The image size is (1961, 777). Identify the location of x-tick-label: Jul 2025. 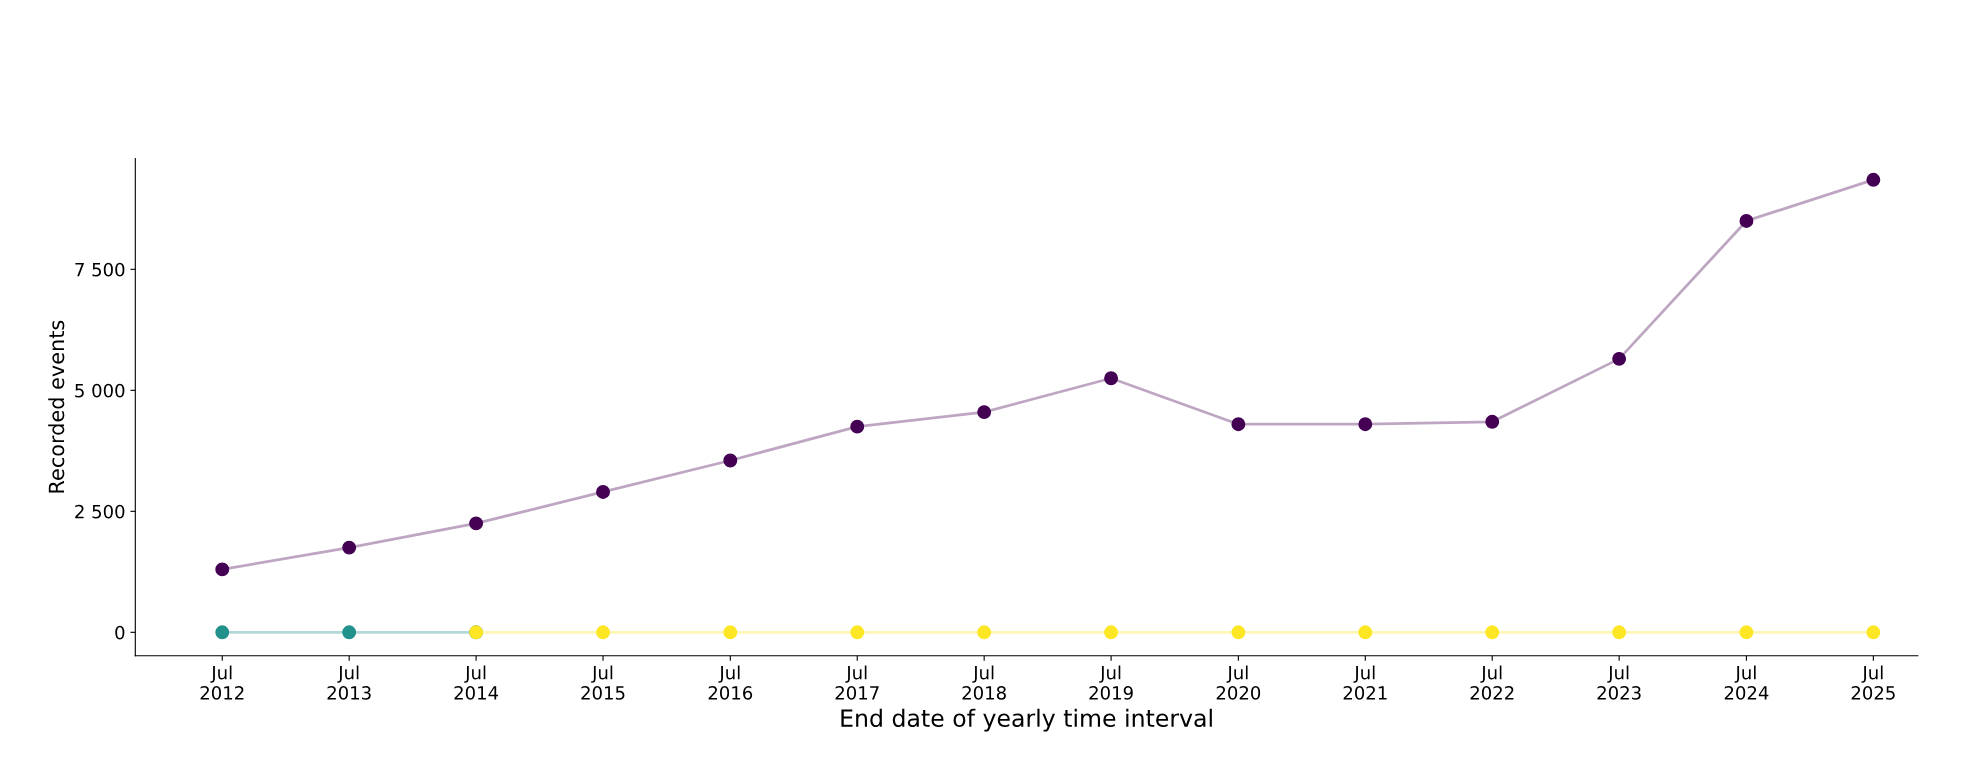
(1873, 682).